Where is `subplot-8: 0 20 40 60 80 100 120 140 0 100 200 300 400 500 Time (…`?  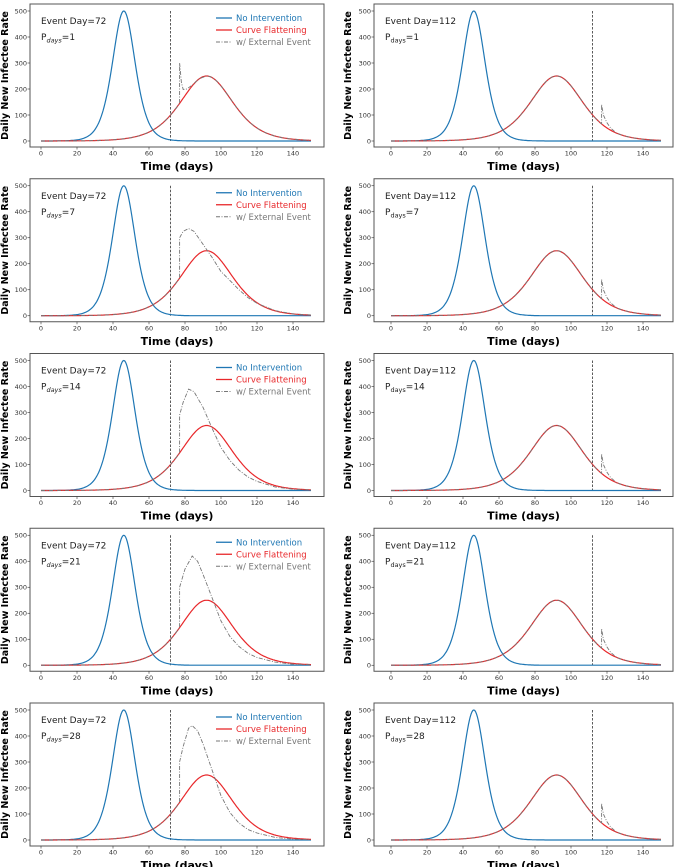
subplot-8: 0 20 40 60 80 100 120 140 0 100 200 300 400 500 Time (… is located at coordinates (508, 612).